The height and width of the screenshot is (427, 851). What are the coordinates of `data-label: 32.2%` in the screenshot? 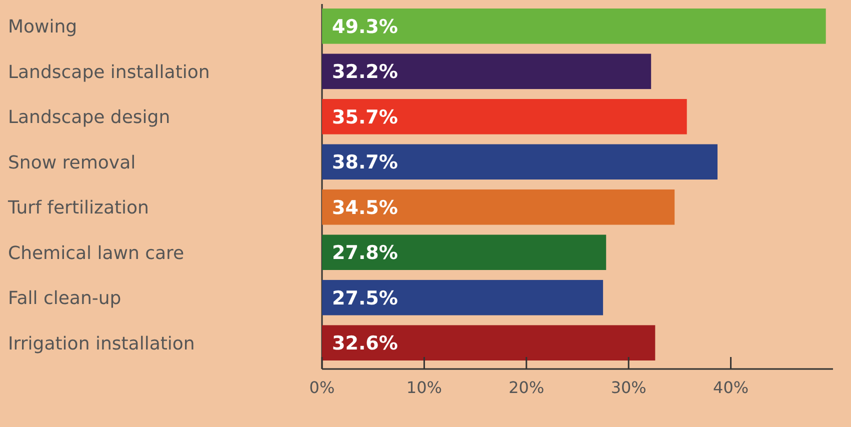 It's located at (365, 72).